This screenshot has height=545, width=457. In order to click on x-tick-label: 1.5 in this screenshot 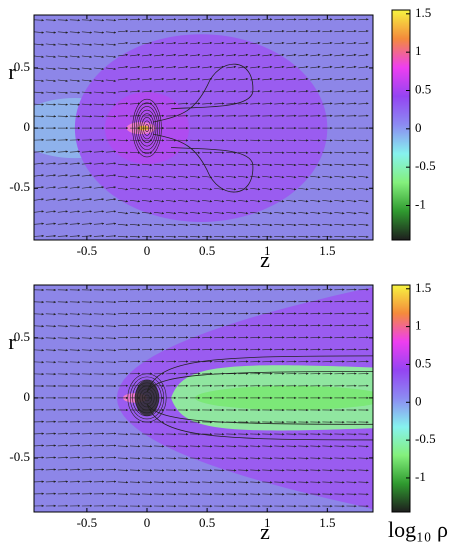, I will do `click(327, 522)`.